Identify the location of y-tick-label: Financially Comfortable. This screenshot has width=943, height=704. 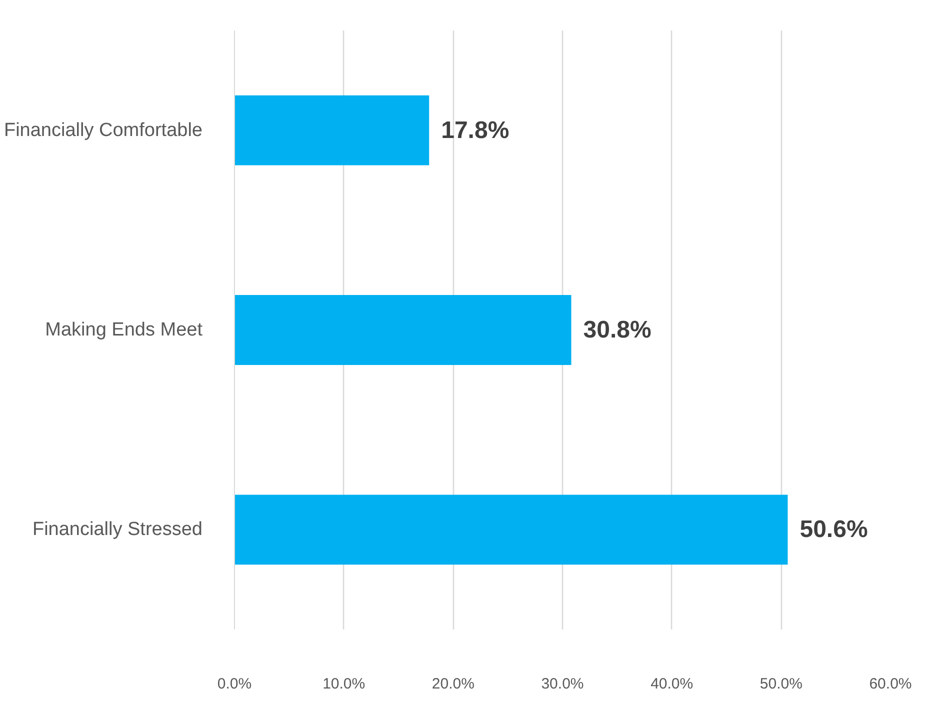
(103, 130).